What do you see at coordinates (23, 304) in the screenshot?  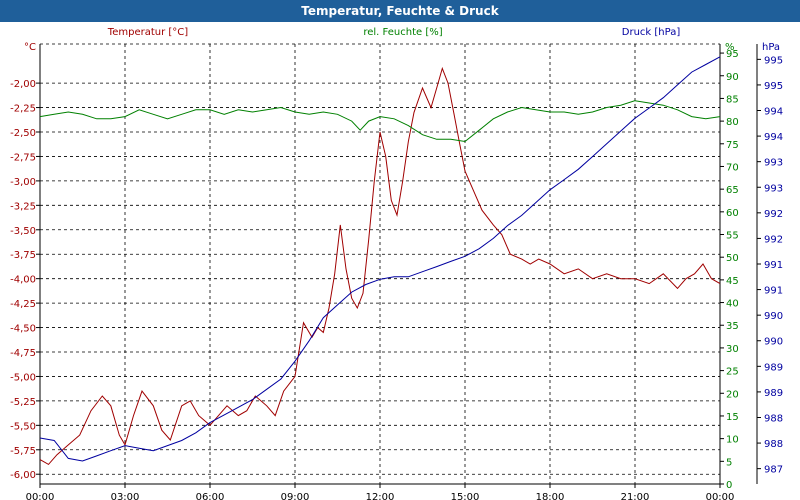 I see `temperature-tick-label: -4,25` at bounding box center [23, 304].